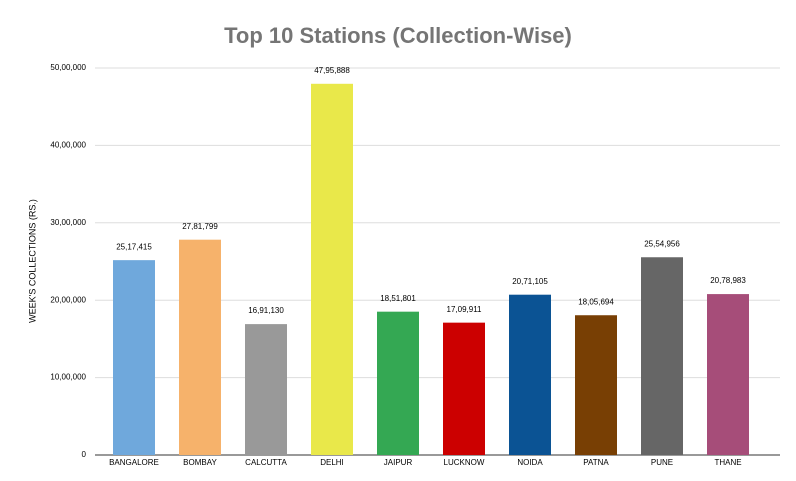 The height and width of the screenshot is (481, 796). Describe the element at coordinates (465, 309) in the screenshot. I see `value-label: 17,09,911` at that location.